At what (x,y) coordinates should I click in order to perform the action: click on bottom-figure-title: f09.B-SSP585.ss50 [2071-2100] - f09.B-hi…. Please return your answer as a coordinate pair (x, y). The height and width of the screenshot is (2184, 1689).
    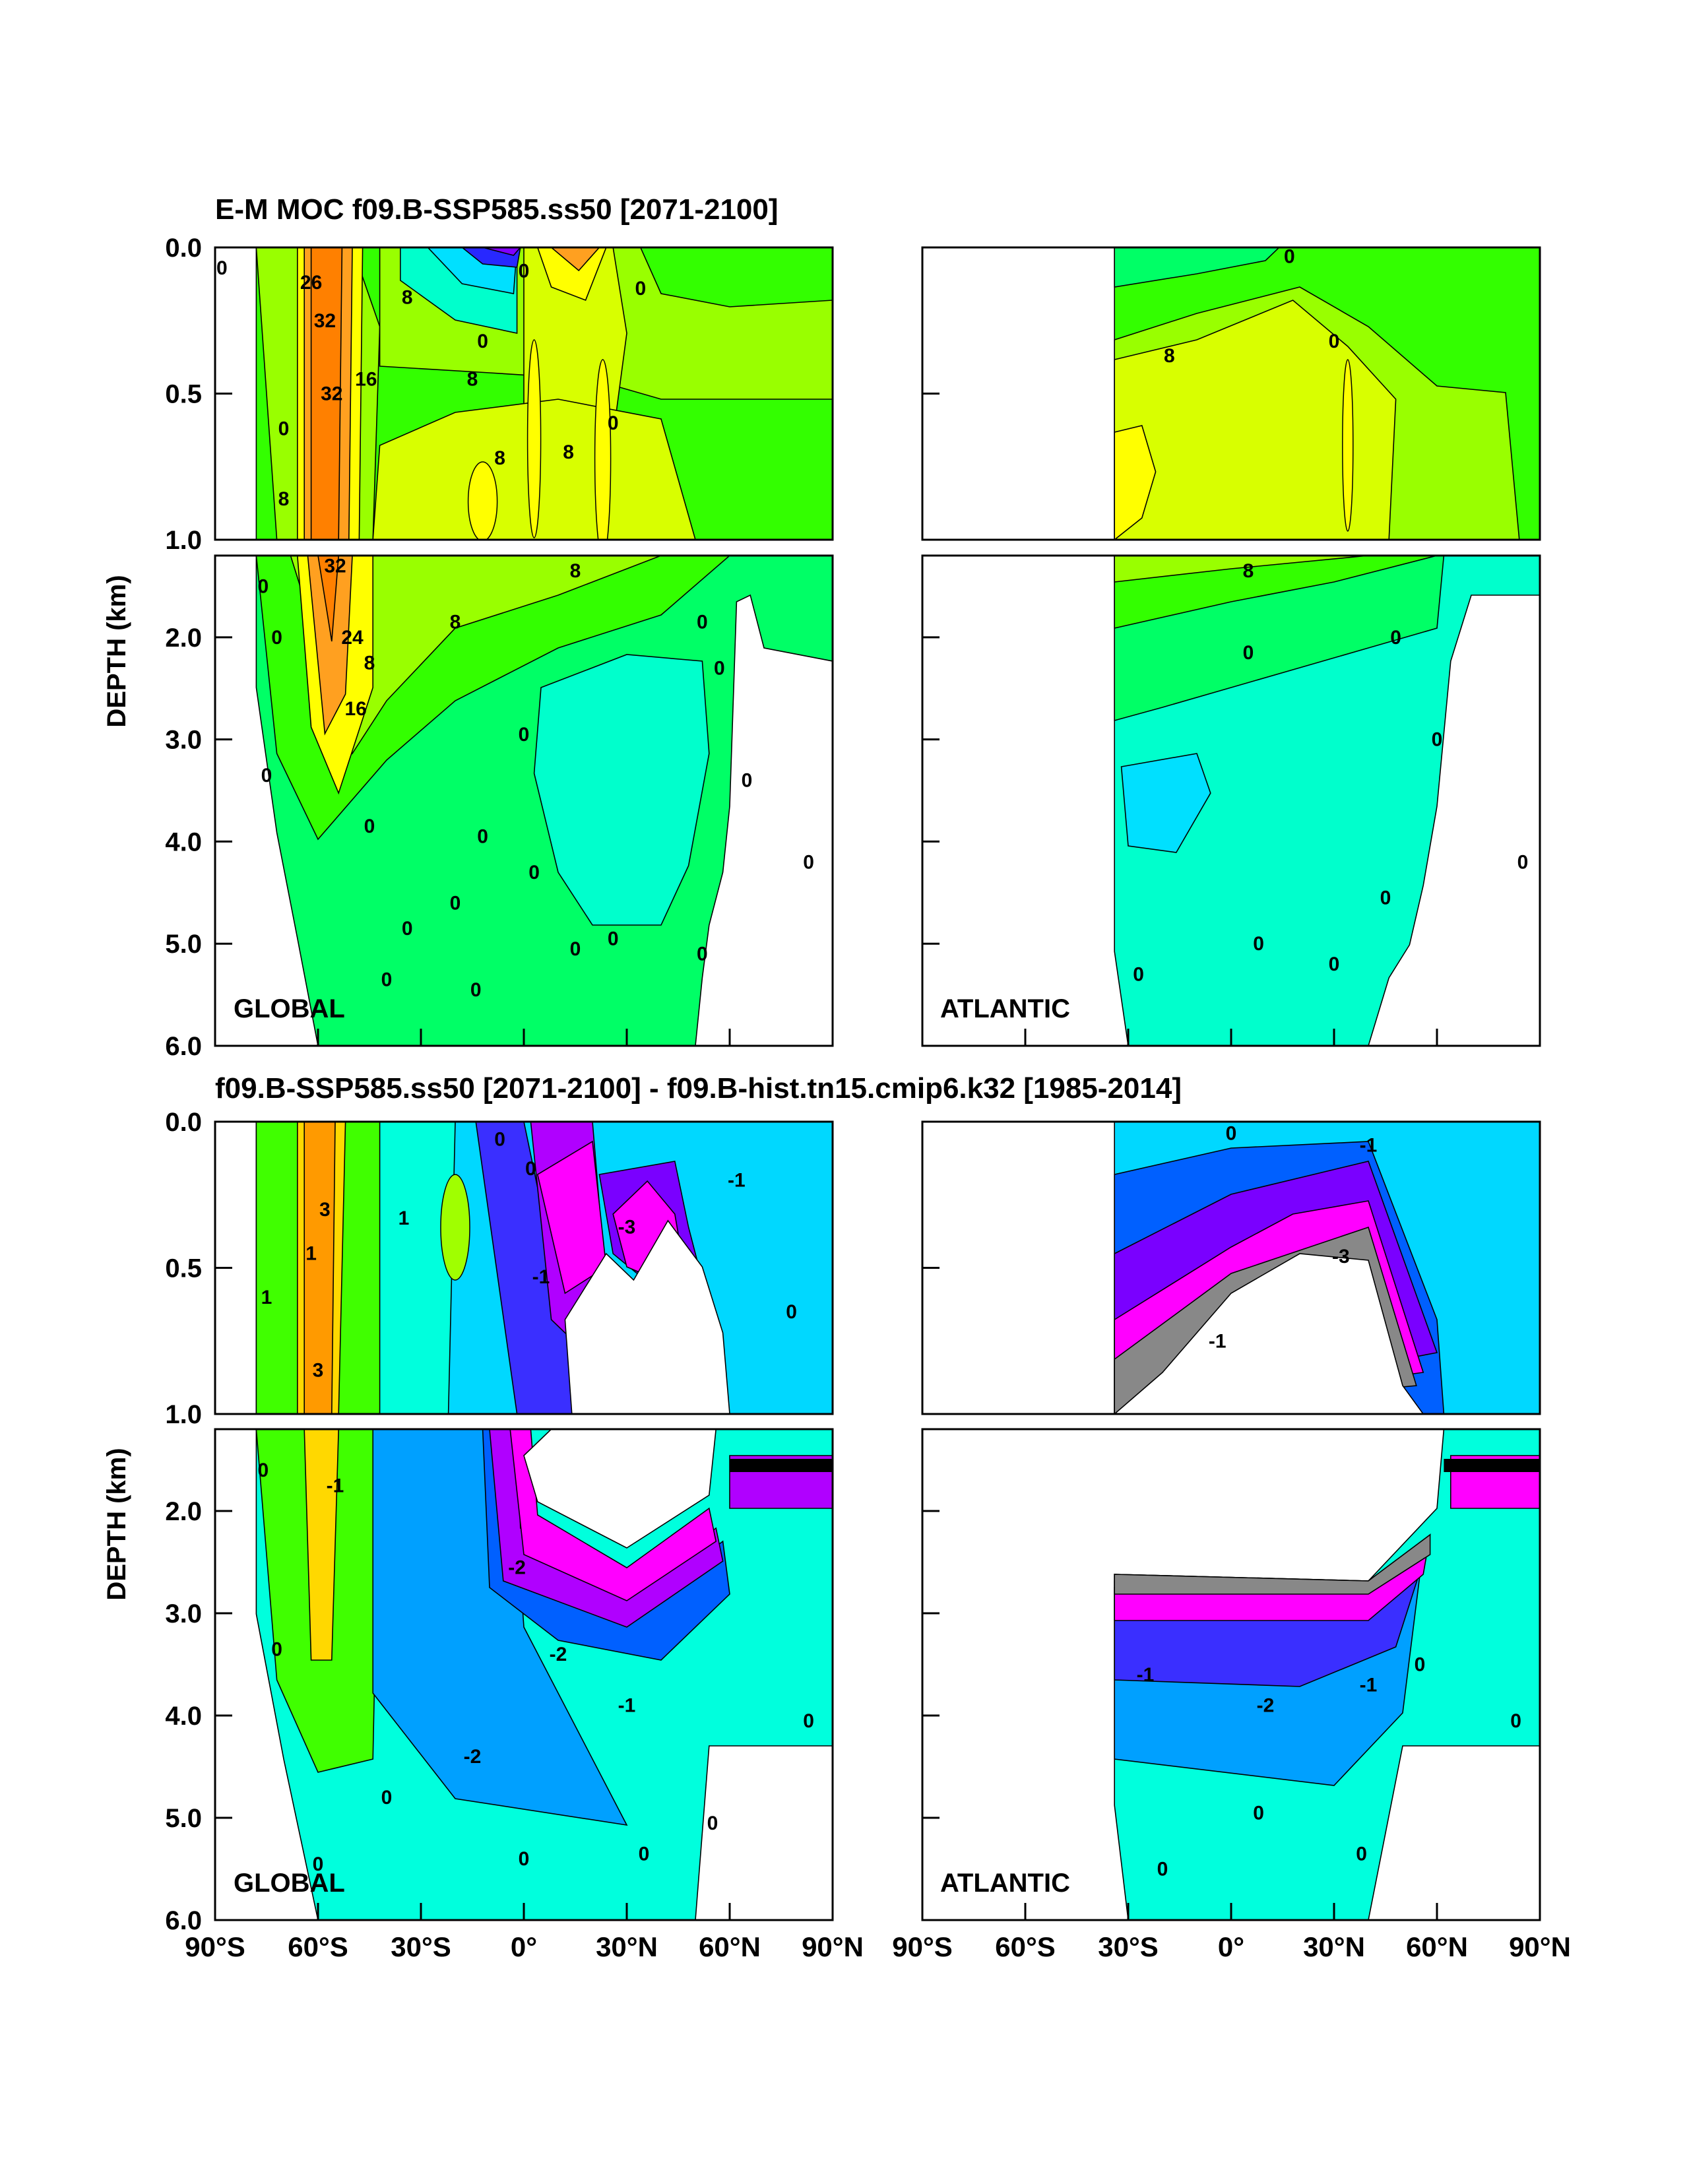
    Looking at the image, I should click on (698, 1088).